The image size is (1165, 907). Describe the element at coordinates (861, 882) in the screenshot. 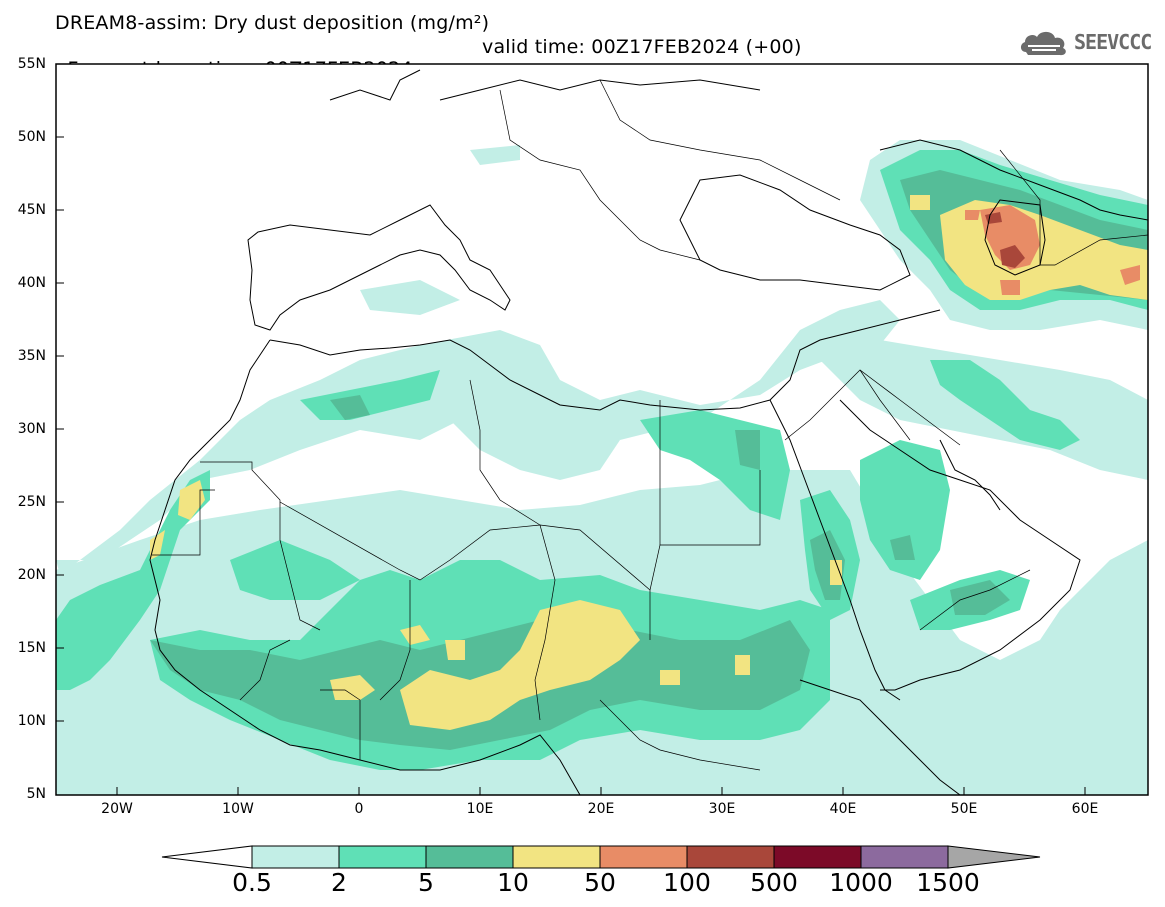

I see `legend-label-1000: 1000` at that location.